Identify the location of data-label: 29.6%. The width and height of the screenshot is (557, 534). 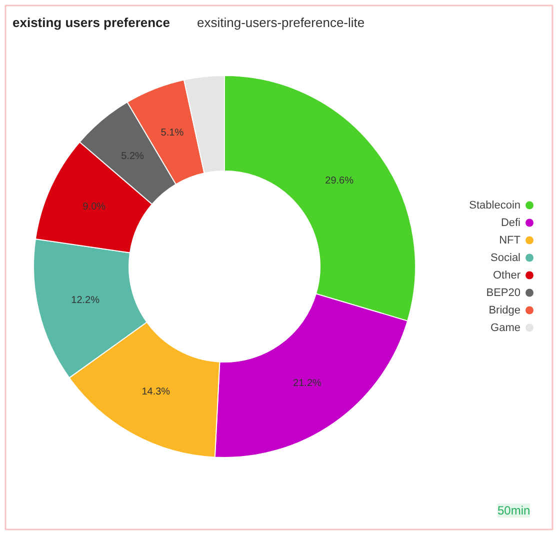
(339, 180).